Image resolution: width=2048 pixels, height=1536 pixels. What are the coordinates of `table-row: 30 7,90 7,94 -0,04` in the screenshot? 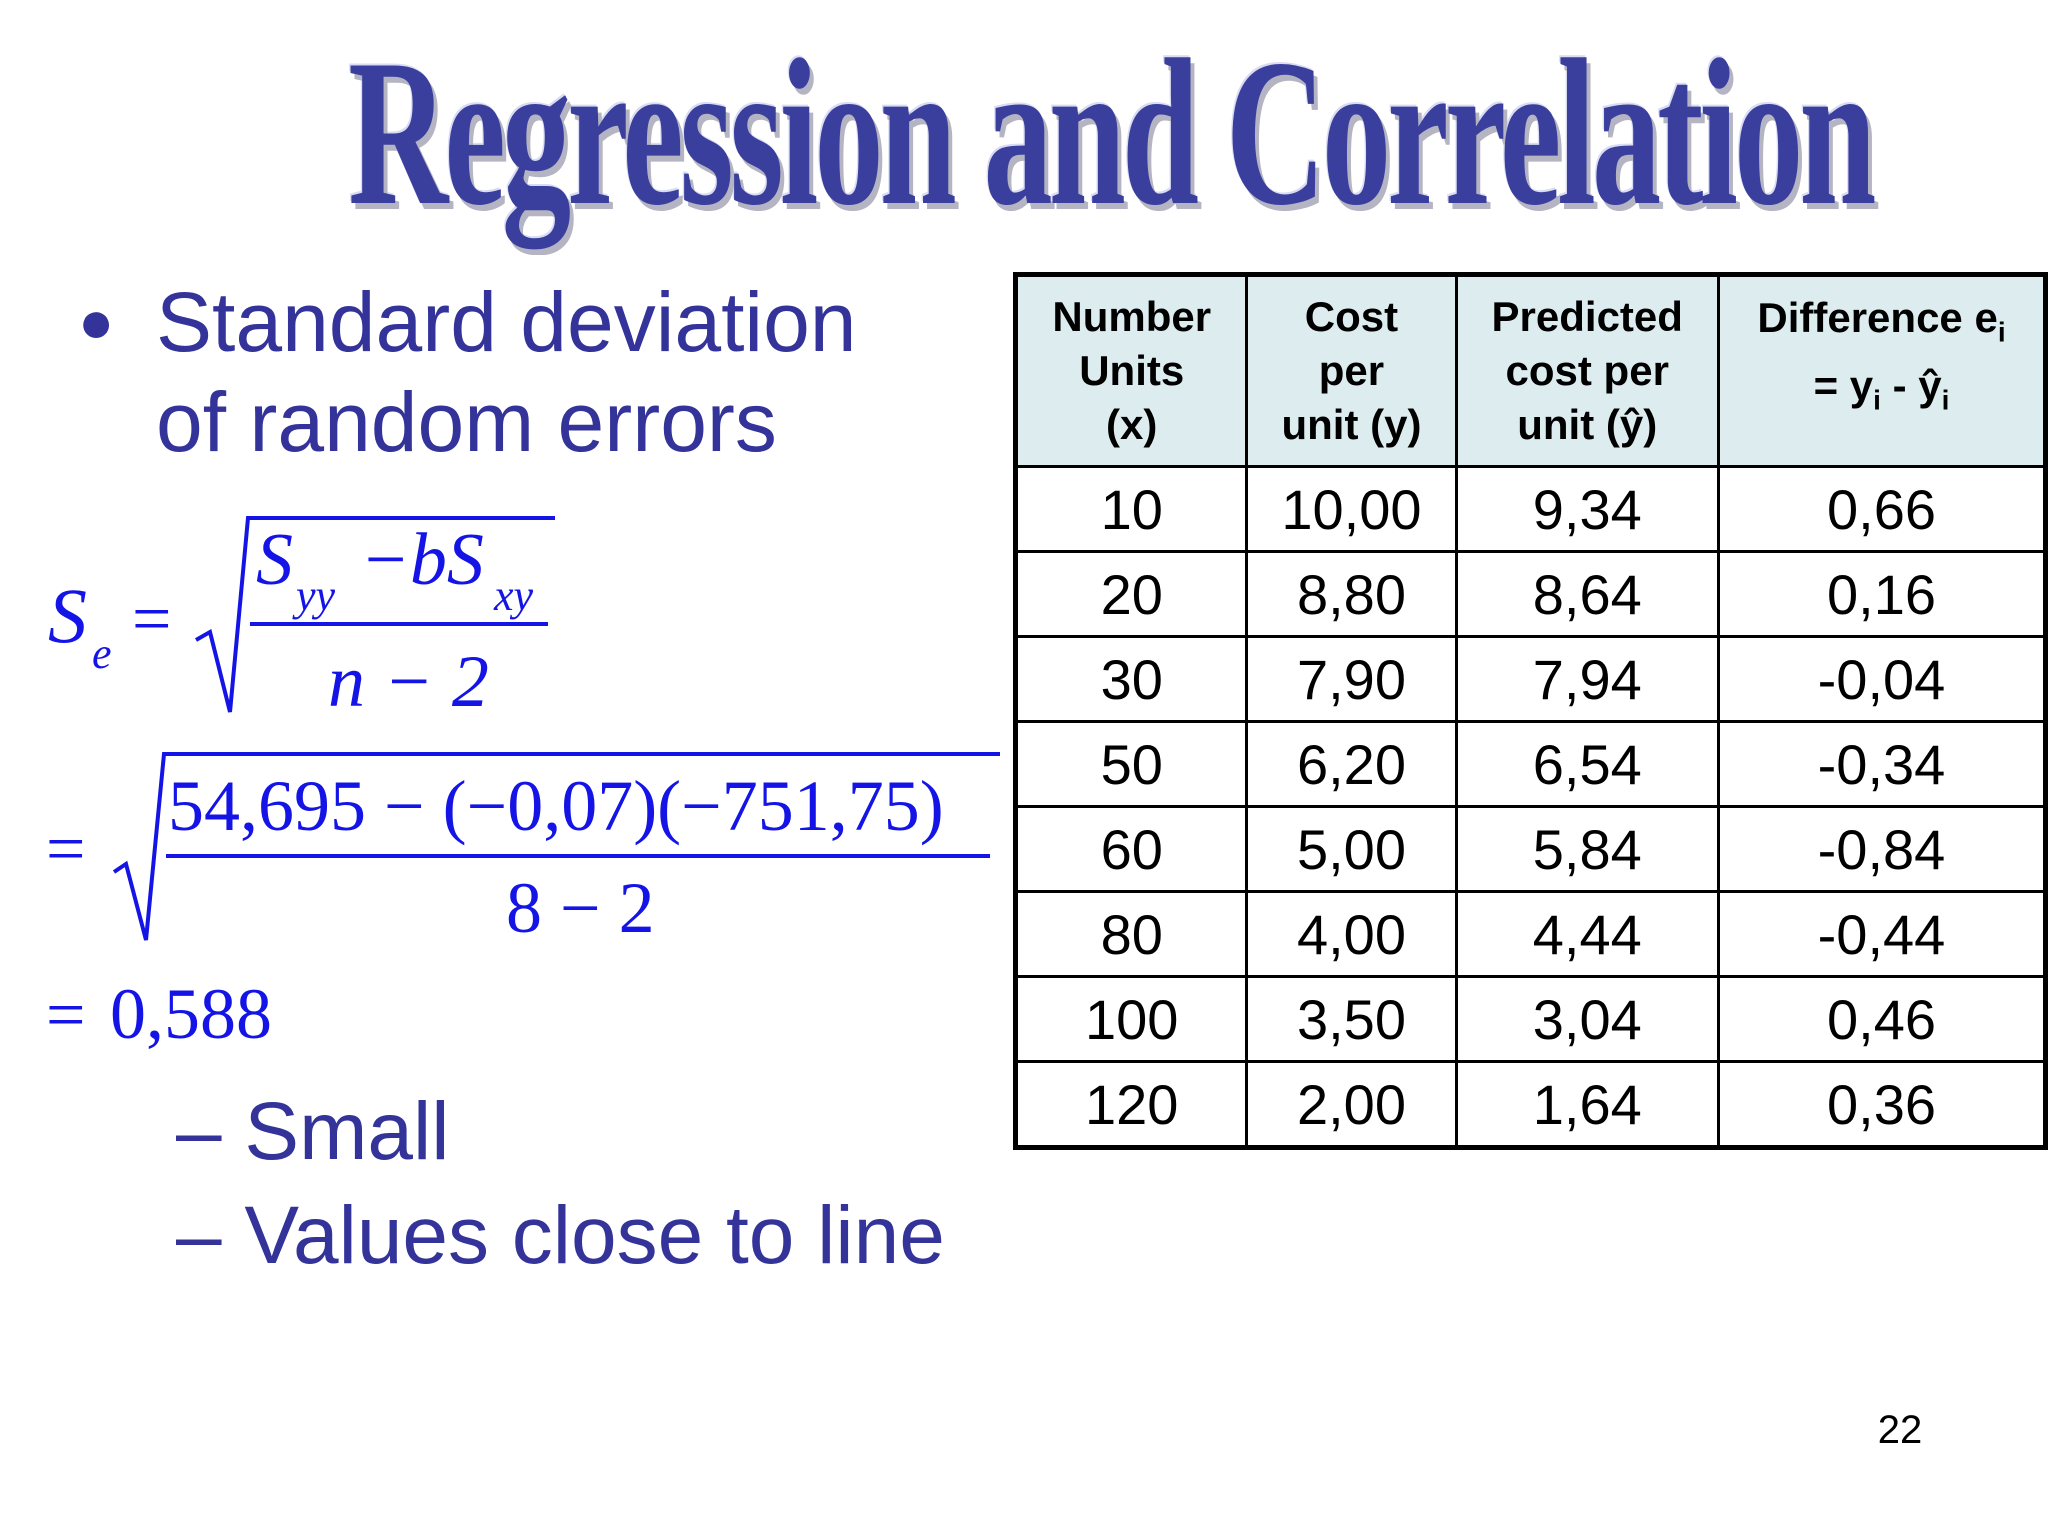 It's located at (1530, 679).